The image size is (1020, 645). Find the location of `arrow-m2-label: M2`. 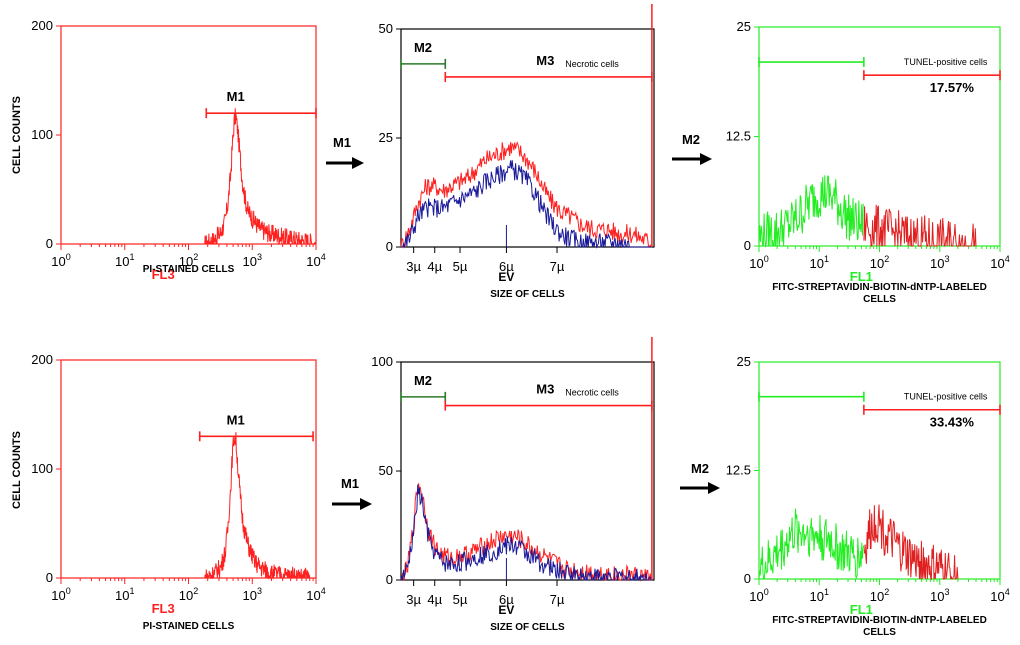

arrow-m2-label: M2 is located at coordinates (691, 139).